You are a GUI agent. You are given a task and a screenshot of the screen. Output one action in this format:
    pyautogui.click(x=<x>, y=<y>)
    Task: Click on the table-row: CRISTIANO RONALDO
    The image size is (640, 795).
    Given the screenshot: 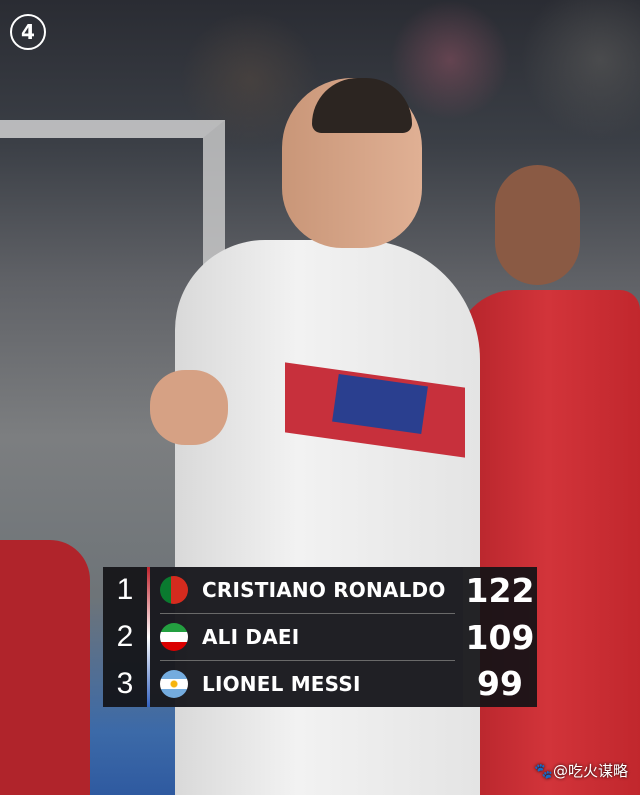 What is the action you would take?
    pyautogui.click(x=307, y=590)
    